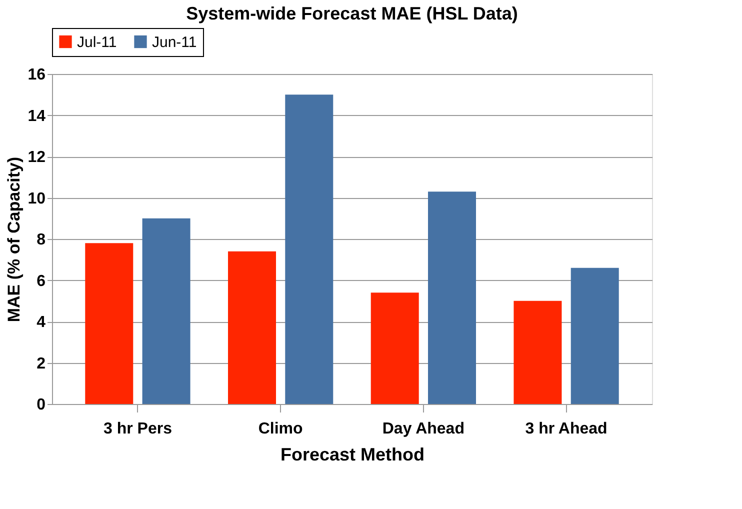  Describe the element at coordinates (37, 75) in the screenshot. I see `y-tick-label: 16` at that location.